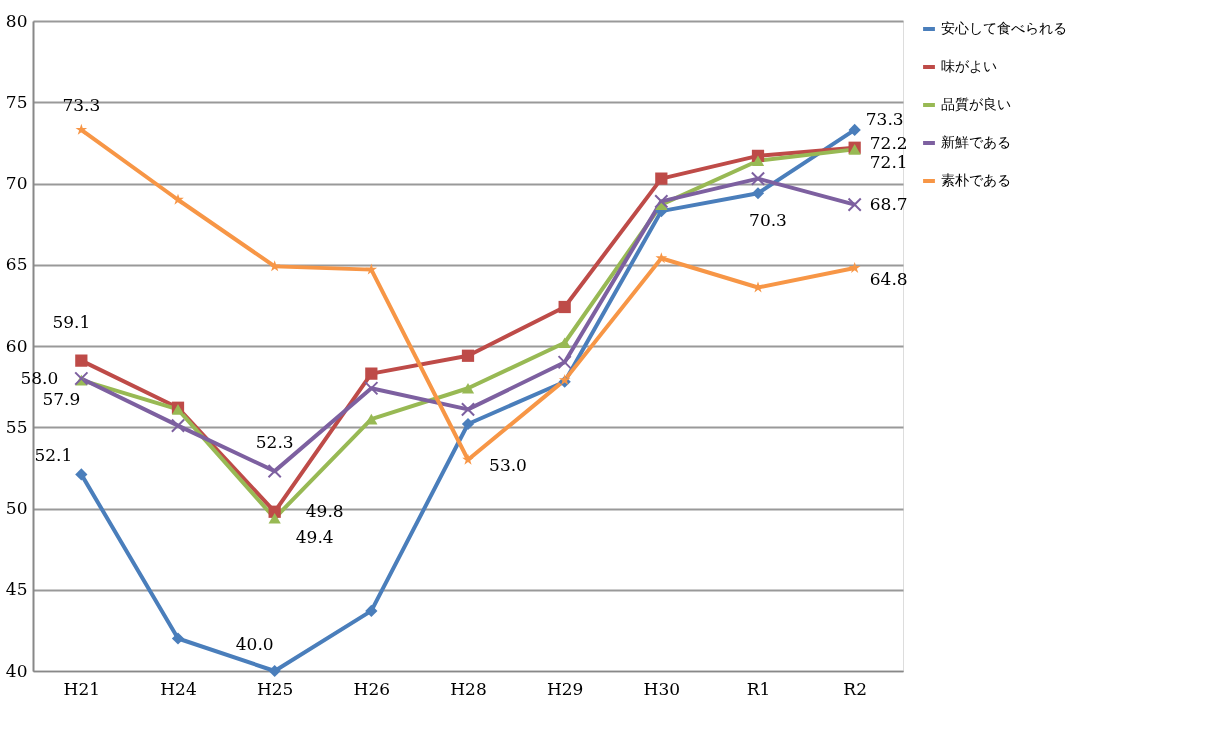 The image size is (1227, 729). I want to click on y-tick-label: 60, so click(16, 345).